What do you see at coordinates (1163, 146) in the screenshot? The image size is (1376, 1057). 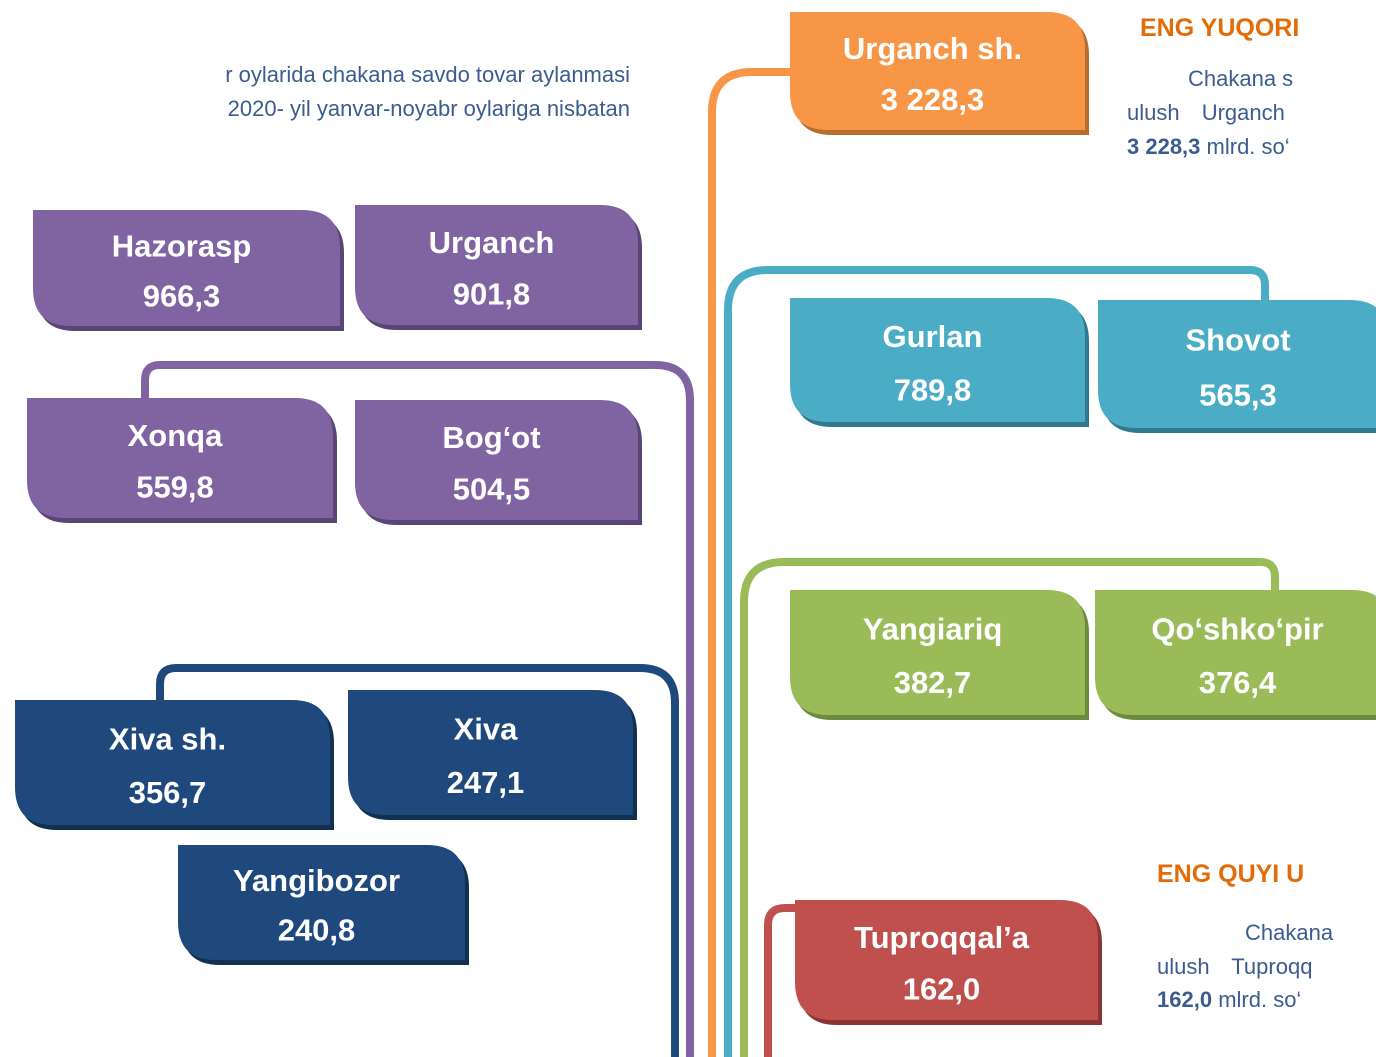 I see `value: 3 228,3` at bounding box center [1163, 146].